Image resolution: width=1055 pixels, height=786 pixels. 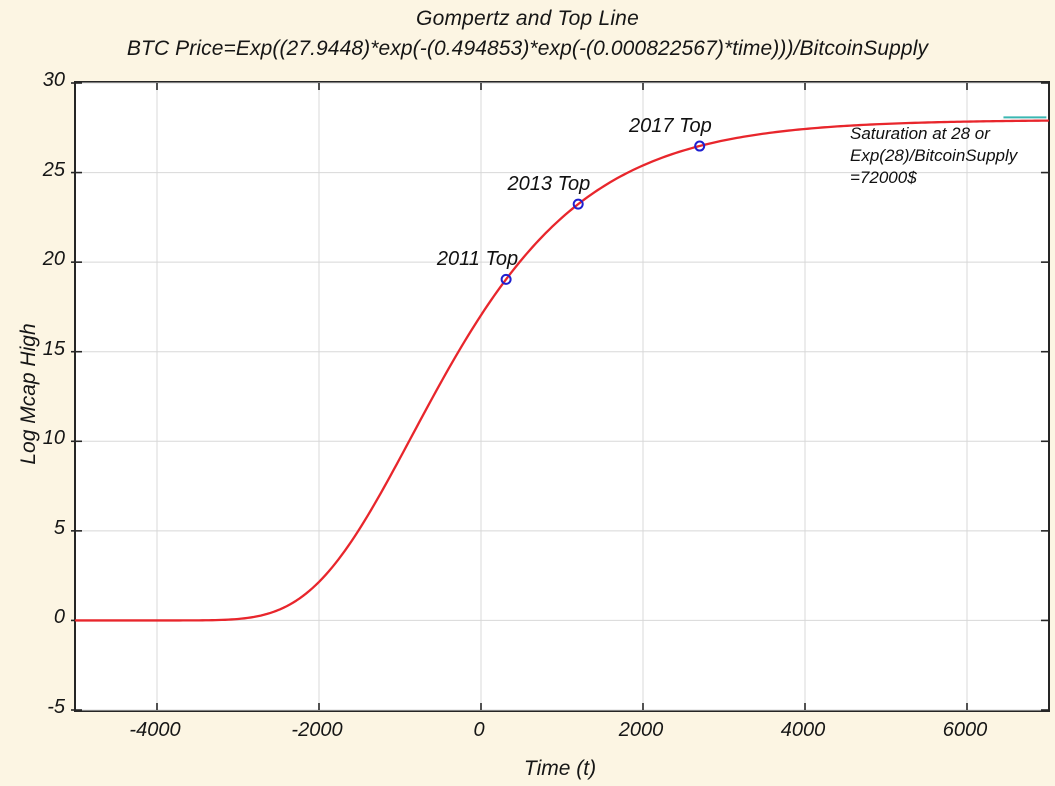 I want to click on y-tick-label: 0, so click(x=59, y=617).